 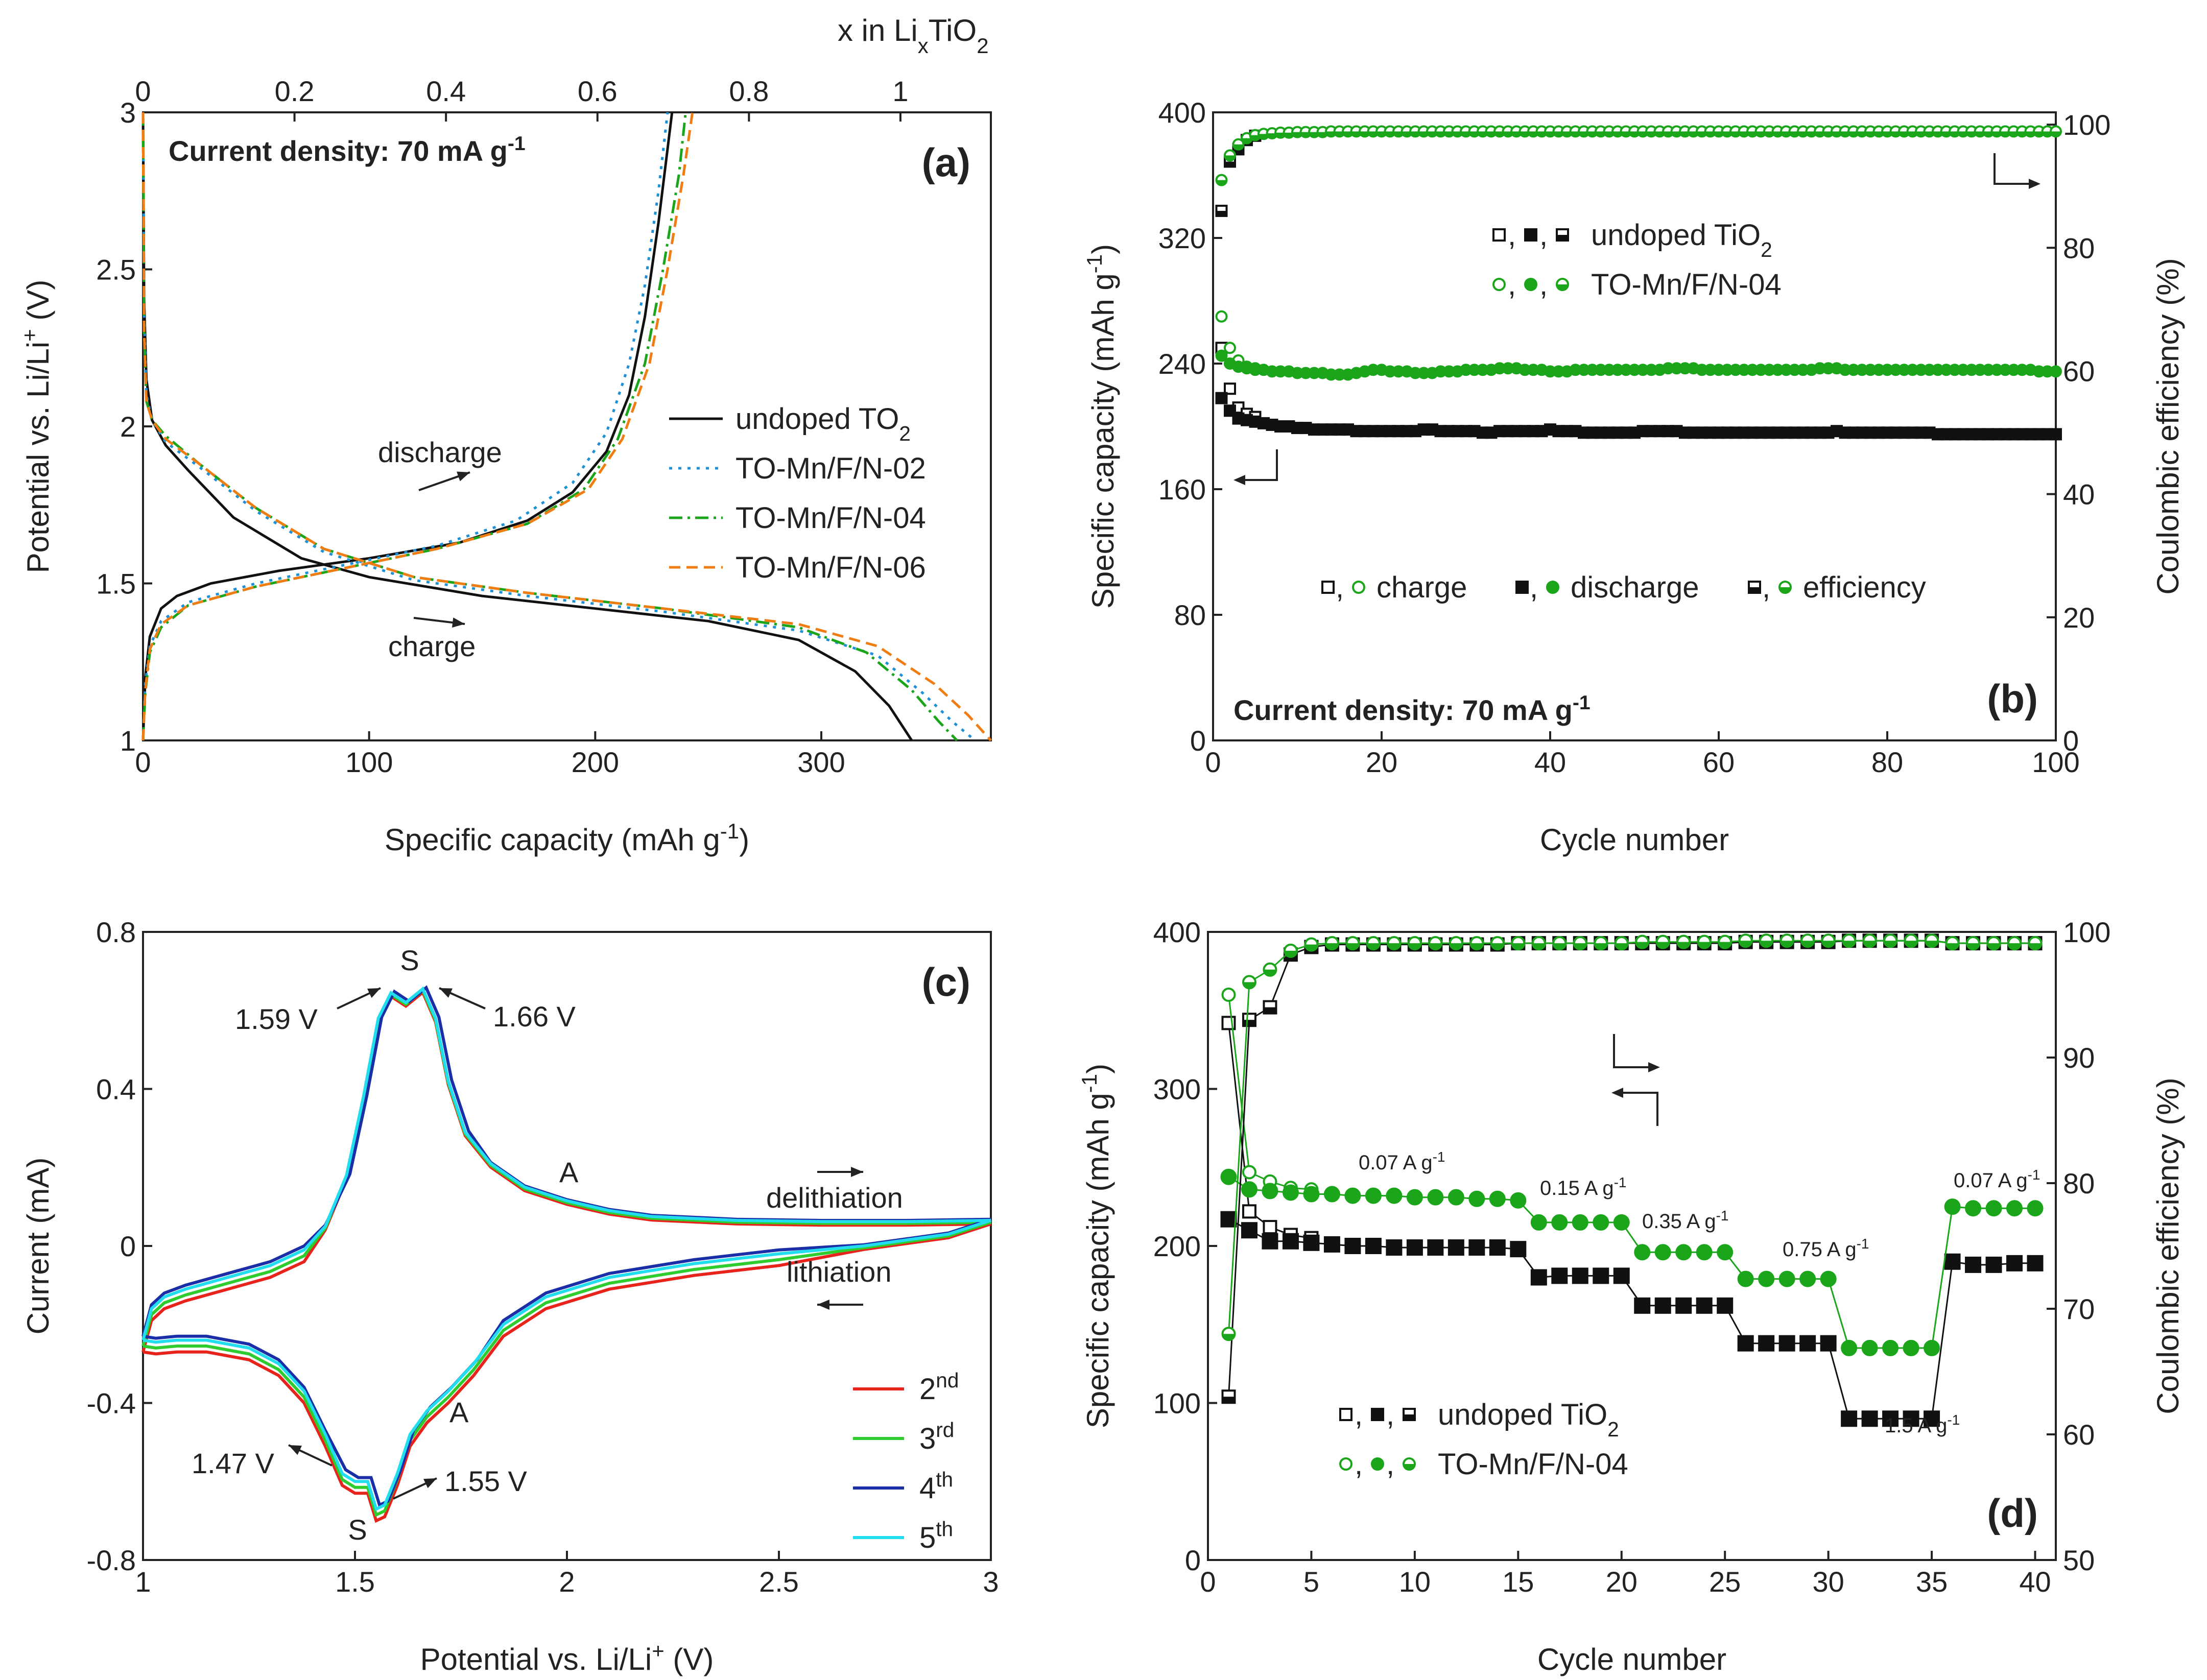 I want to click on panel-b-legend-comma-1: ,, so click(x=1512, y=284).